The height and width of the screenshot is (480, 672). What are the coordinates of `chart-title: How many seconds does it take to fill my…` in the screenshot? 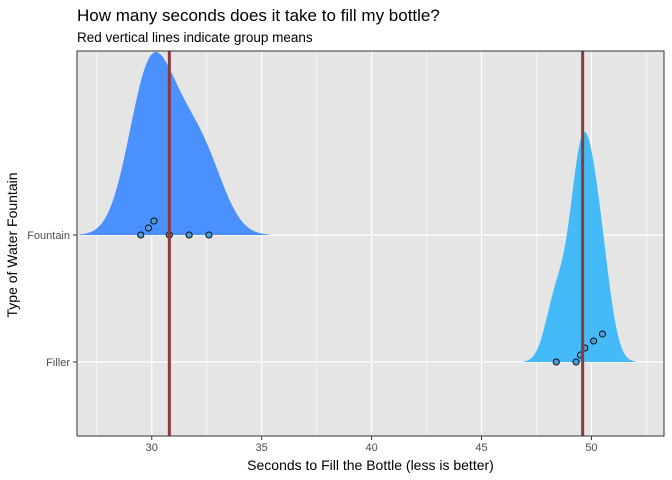 It's located at (258, 15).